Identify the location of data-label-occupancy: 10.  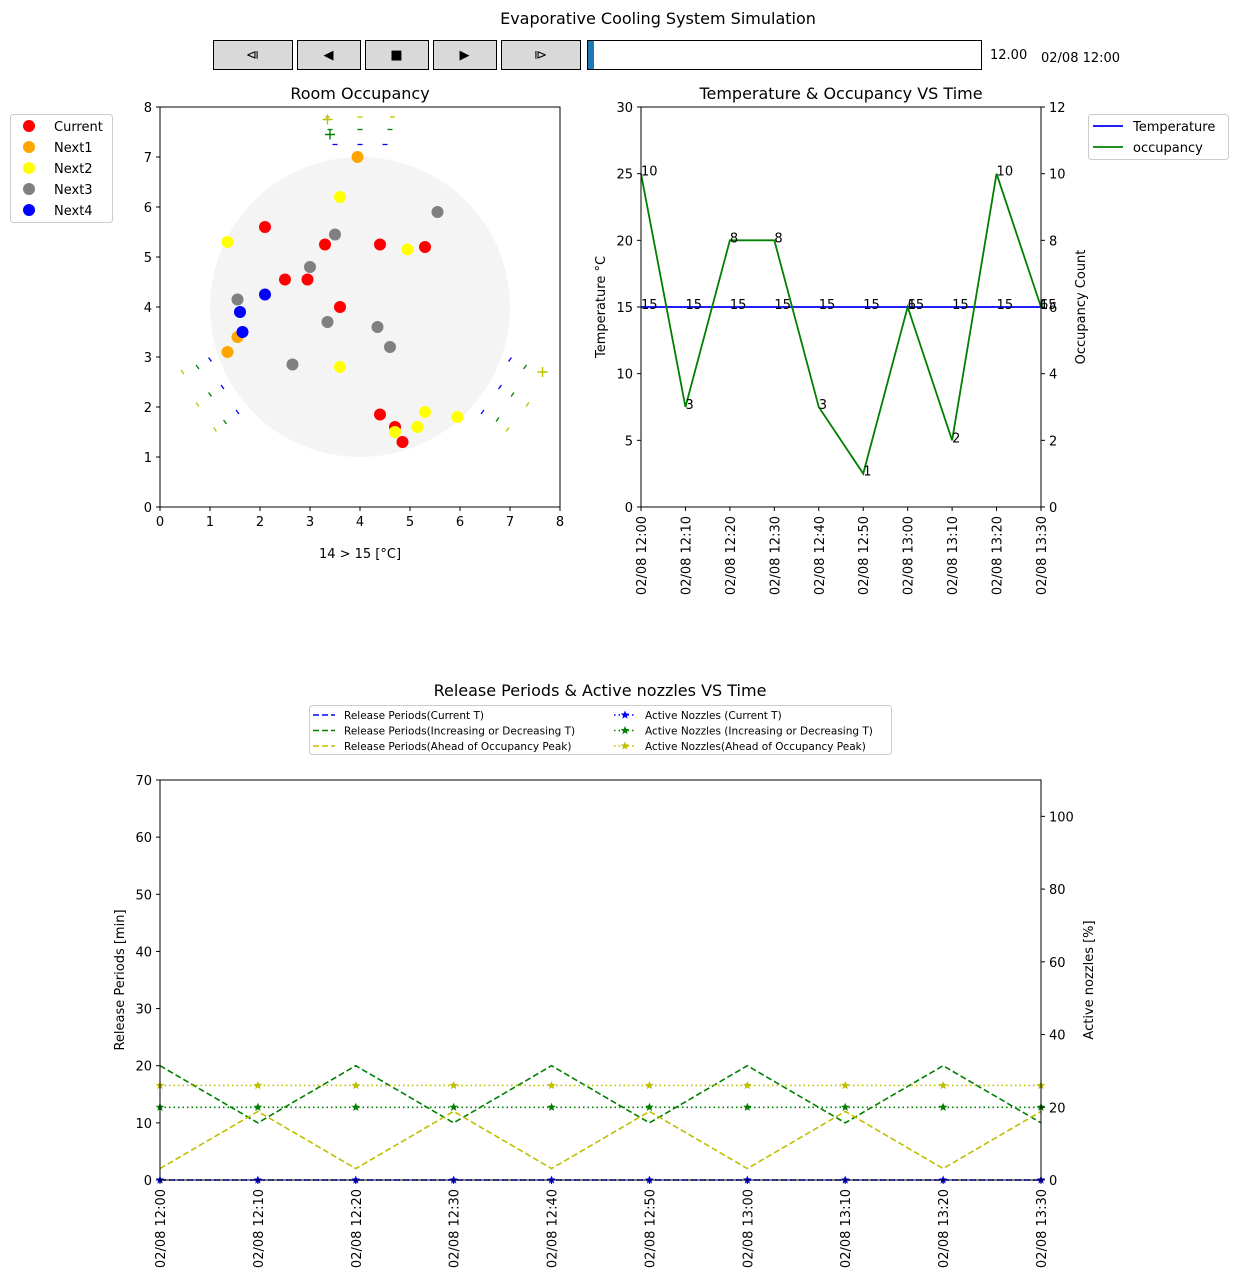
(1005, 172).